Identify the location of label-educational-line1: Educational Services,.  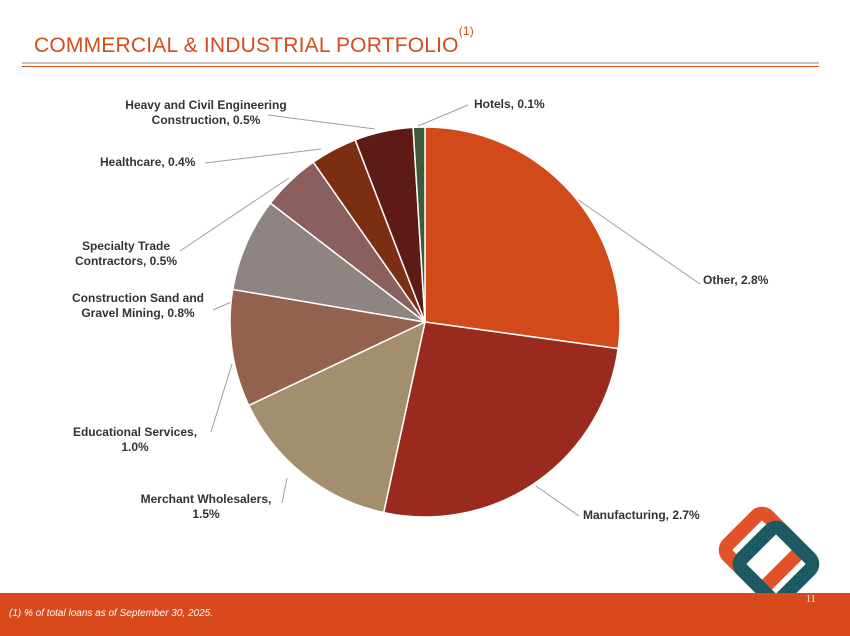
(135, 432).